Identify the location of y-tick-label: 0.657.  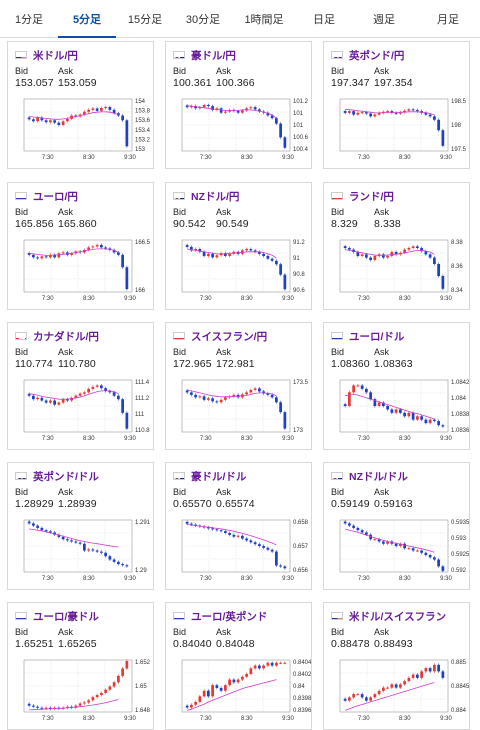
(301, 547).